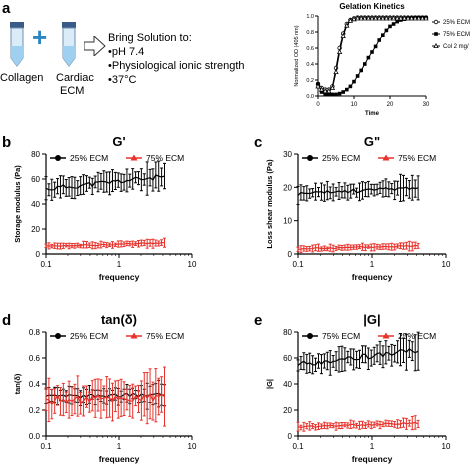 The width and height of the screenshot is (474, 474). I want to click on chart-title: |G|, so click(371, 319).